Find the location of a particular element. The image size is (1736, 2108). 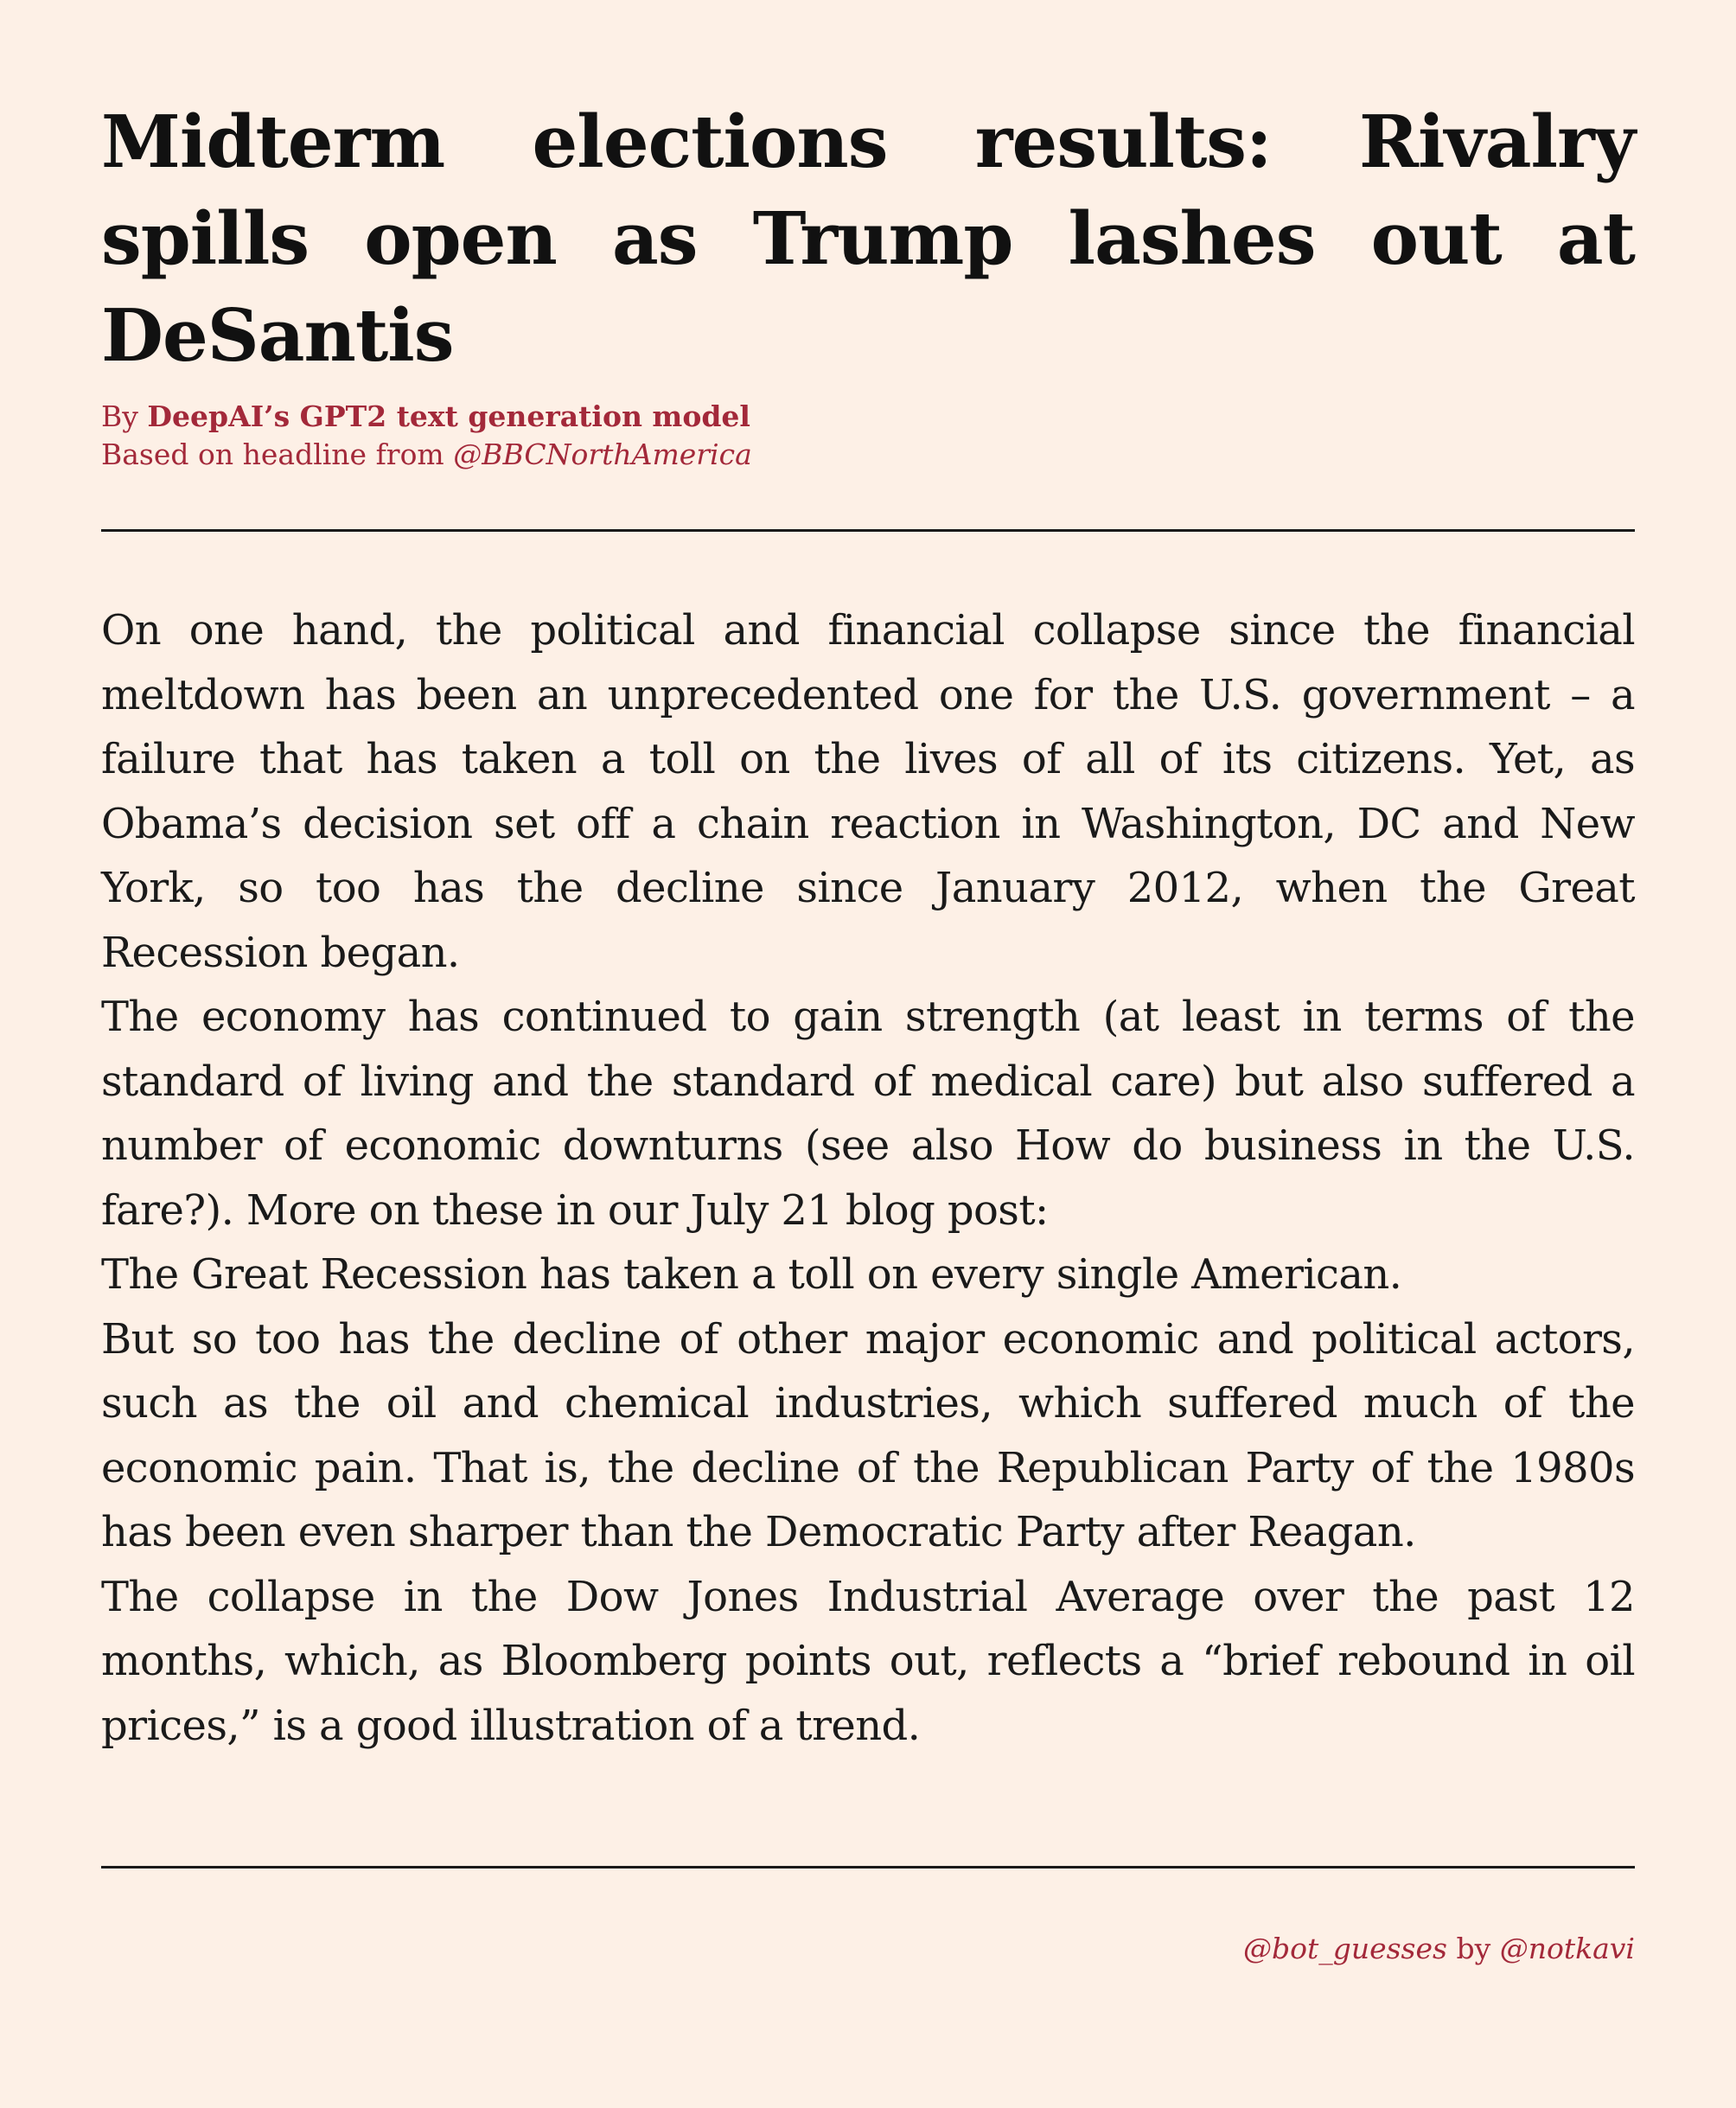

footer-bot-handle: @bot_guesses is located at coordinates (1344, 1948).